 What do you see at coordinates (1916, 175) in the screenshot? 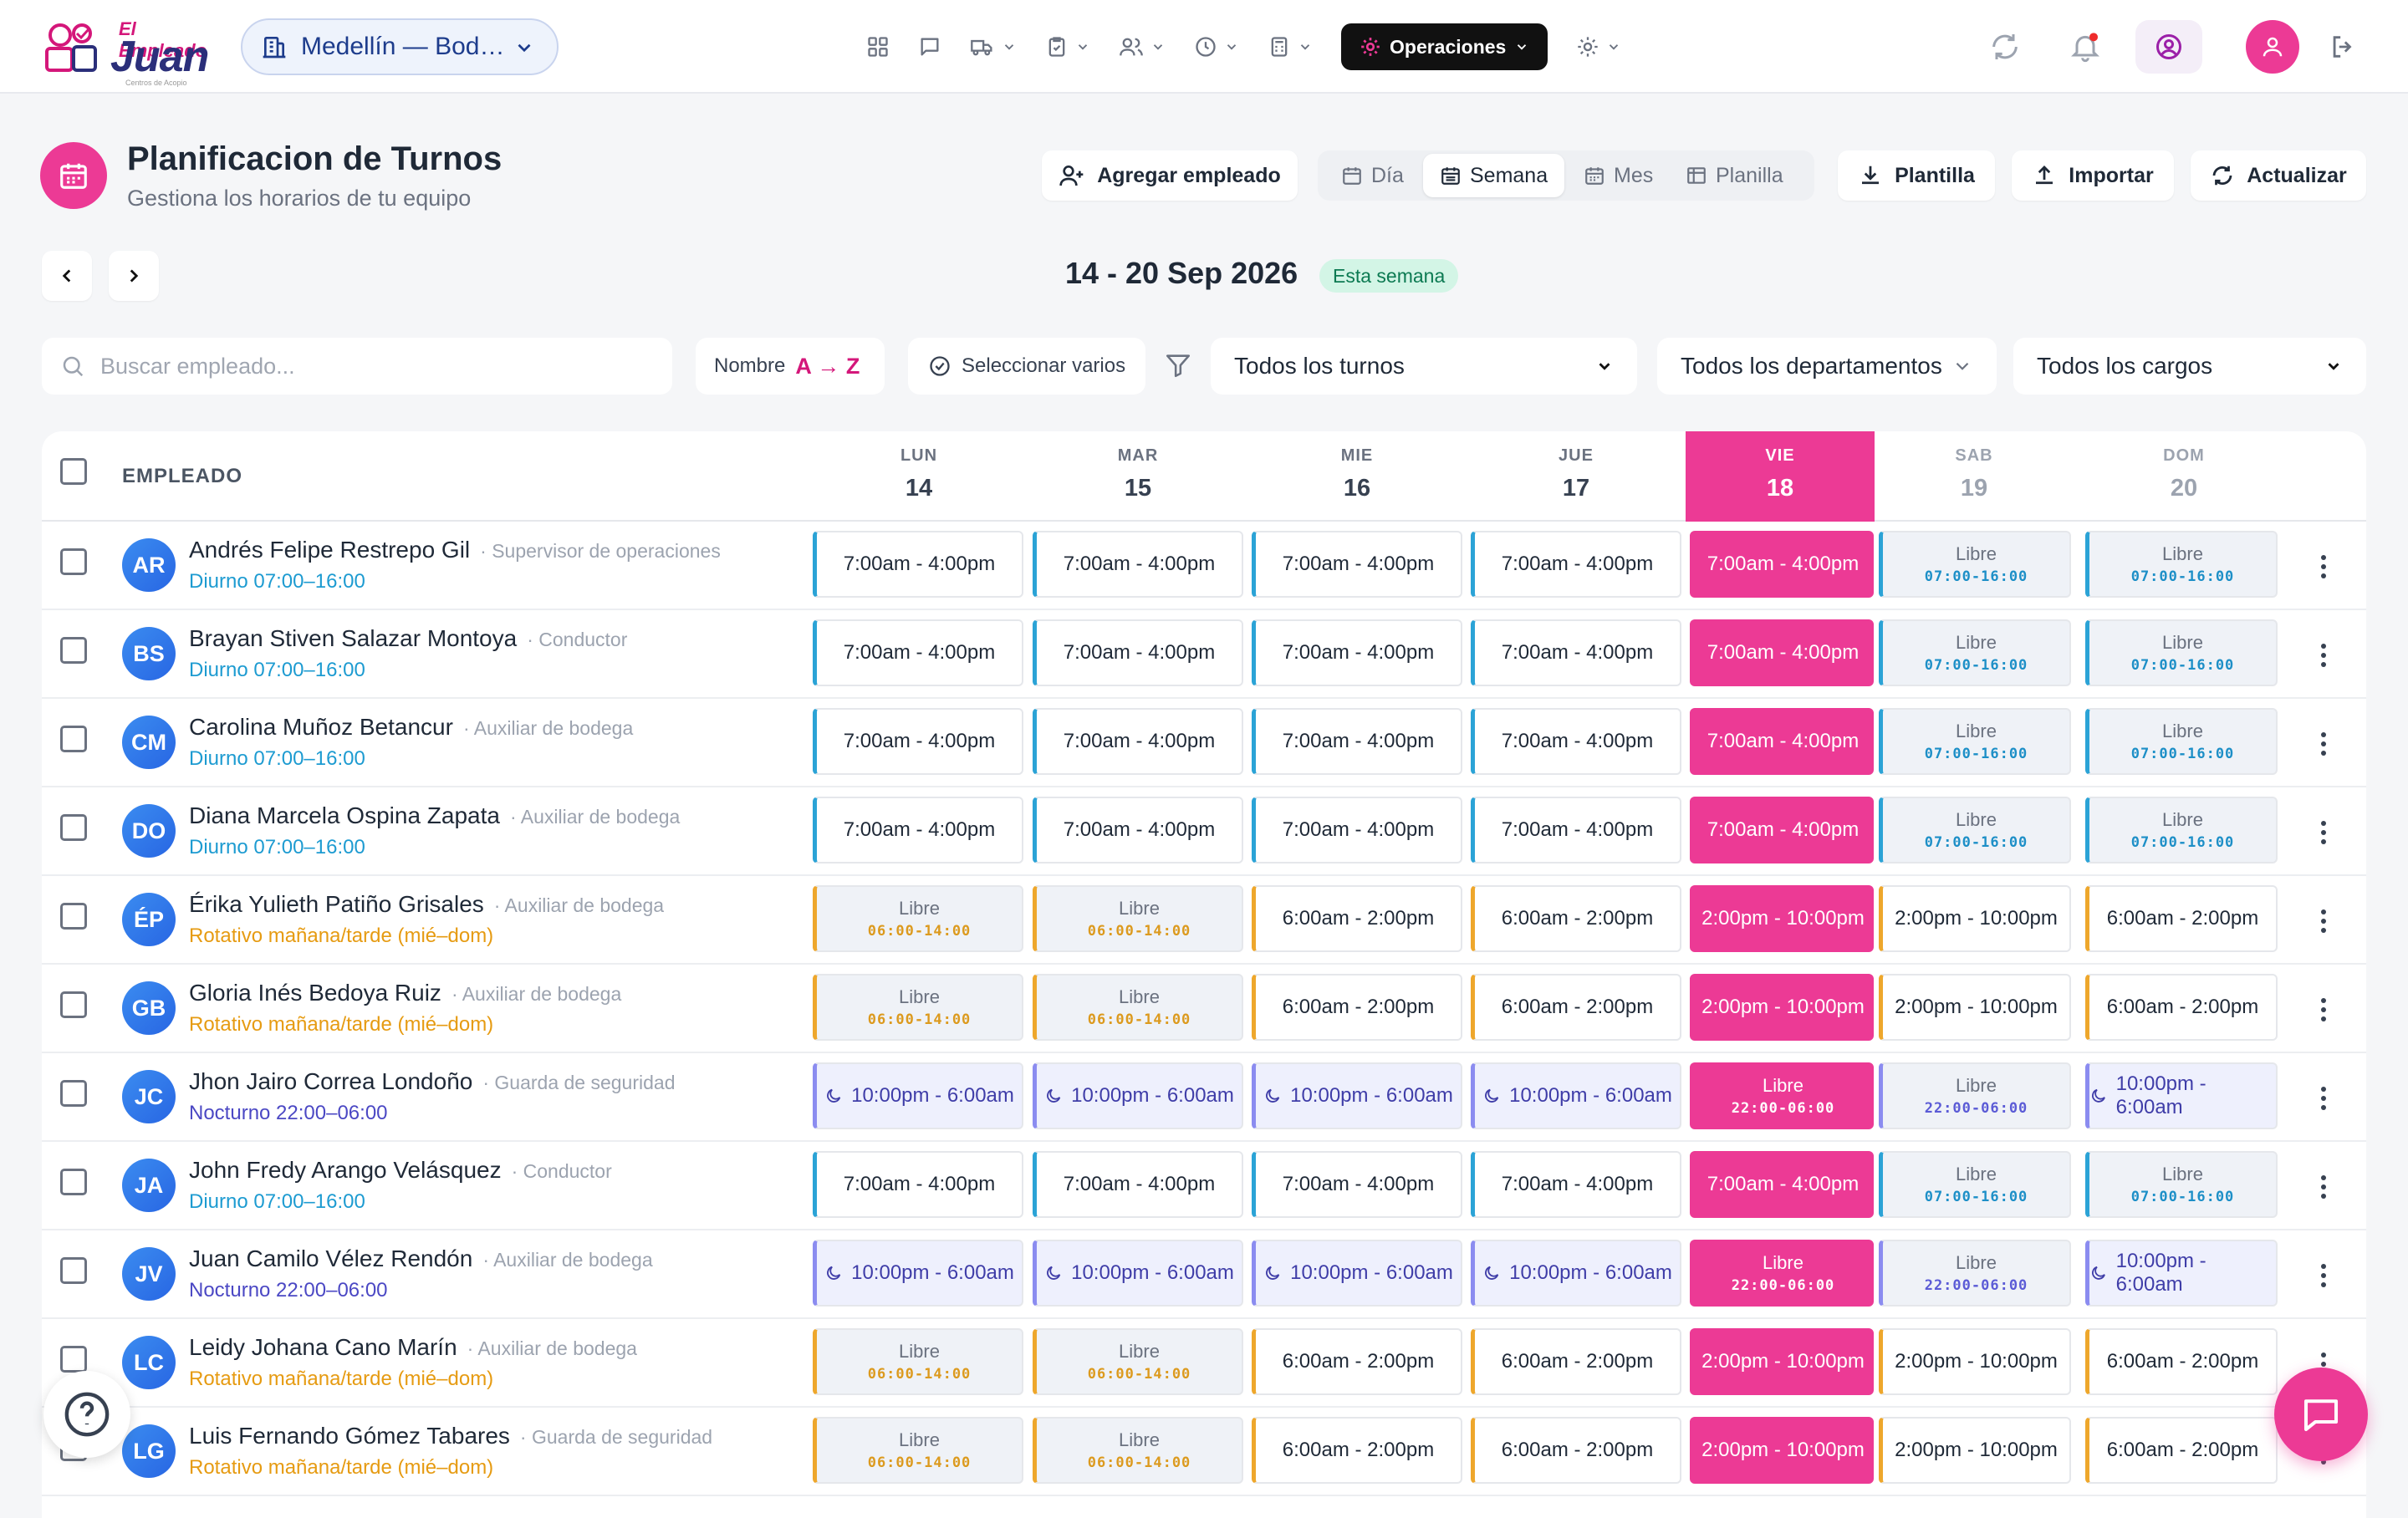
I see `template-button: Plantilla` at bounding box center [1916, 175].